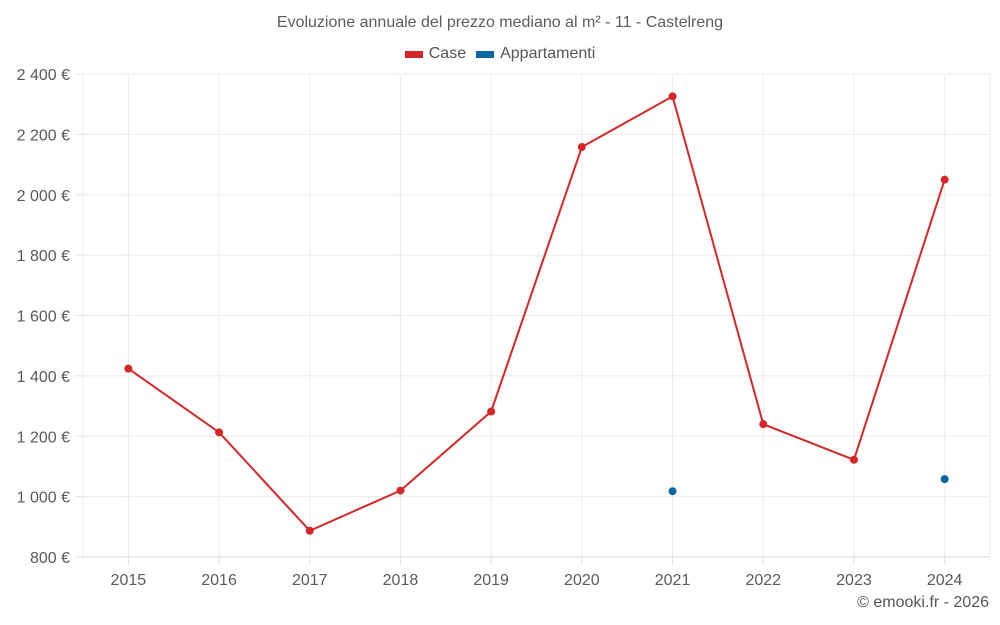 The height and width of the screenshot is (625, 1000). I want to click on x-tick-label: 2020, so click(582, 580).